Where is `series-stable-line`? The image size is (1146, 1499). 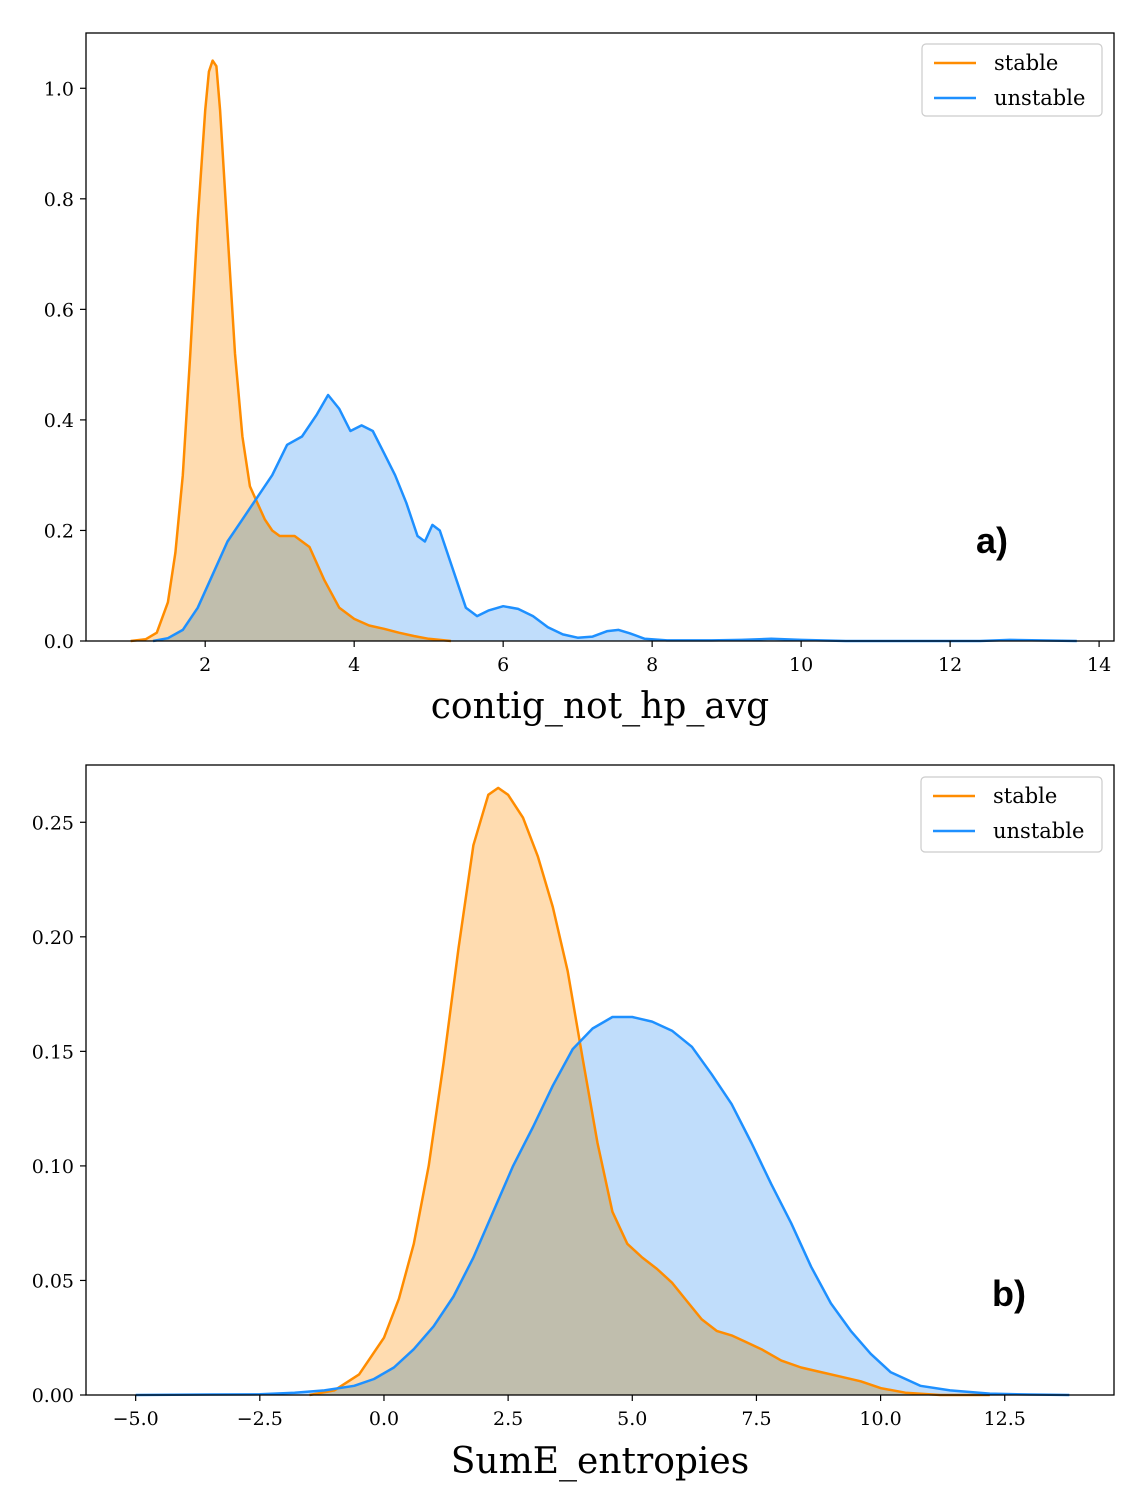
series-stable-line is located at coordinates (291, 351).